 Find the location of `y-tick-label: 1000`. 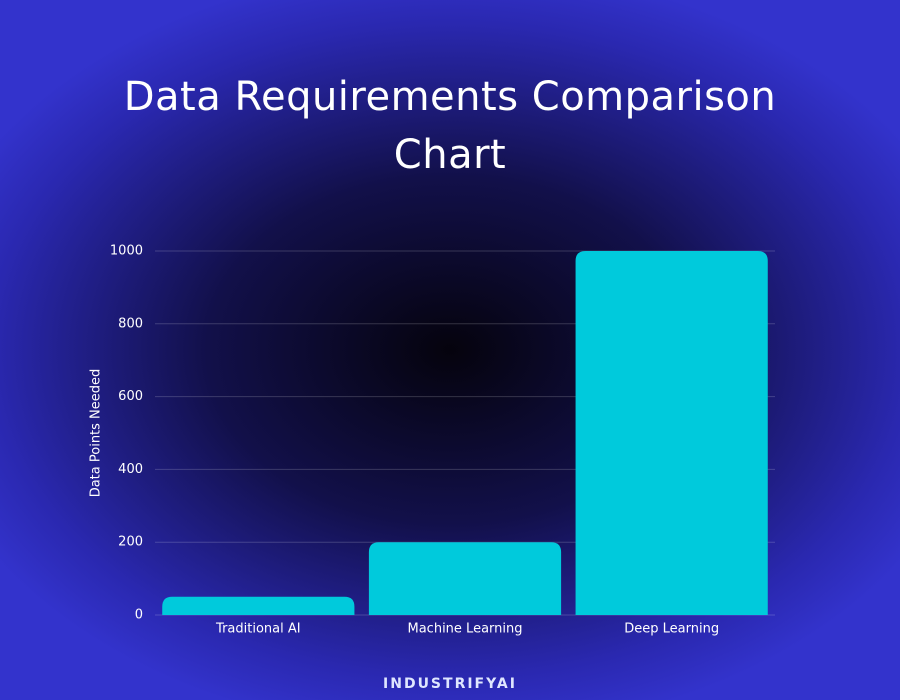

y-tick-label: 1000 is located at coordinates (126, 251).